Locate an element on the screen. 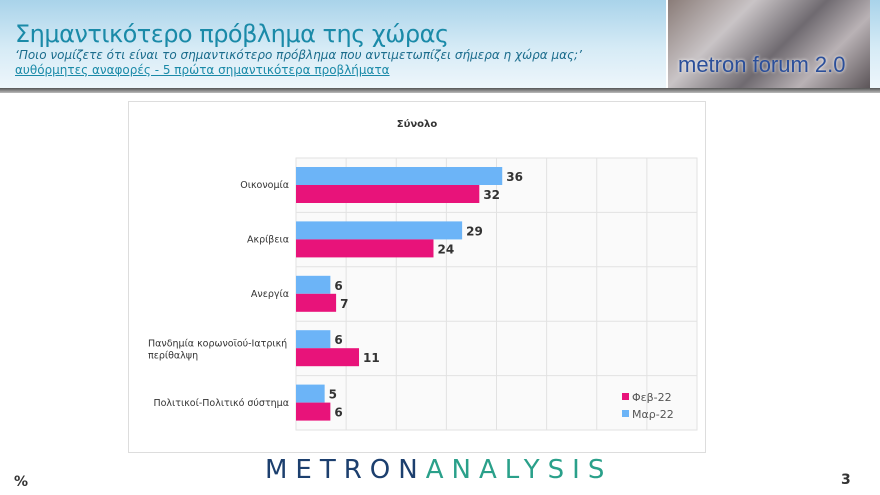 Image resolution: width=880 pixels, height=495 pixels. header-divider is located at coordinates (440, 90).